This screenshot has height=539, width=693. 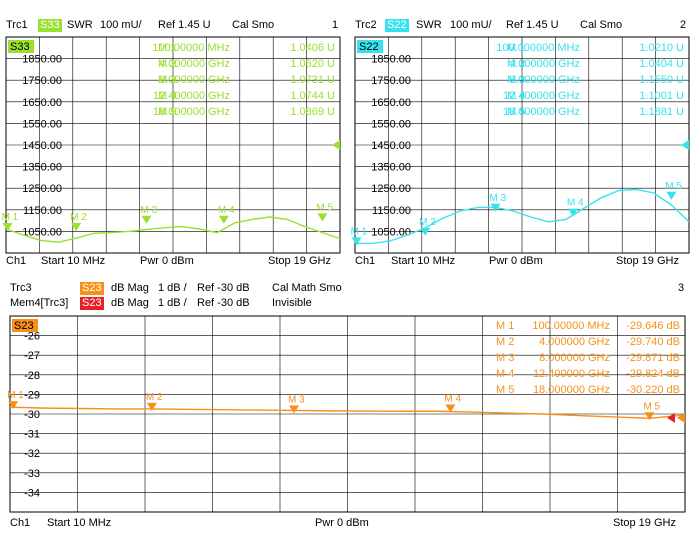 I want to click on scale-label: 1 dB /, so click(x=172, y=288).